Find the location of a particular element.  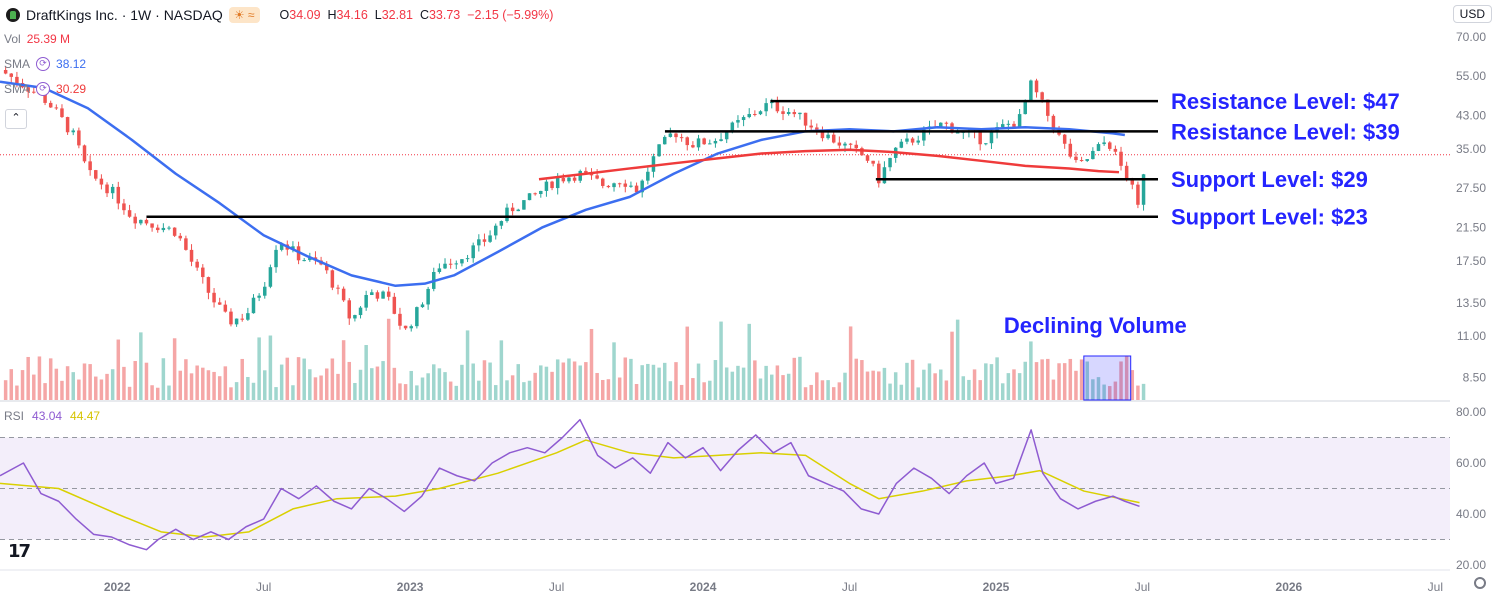

gear-icon is located at coordinates (1480, 583).